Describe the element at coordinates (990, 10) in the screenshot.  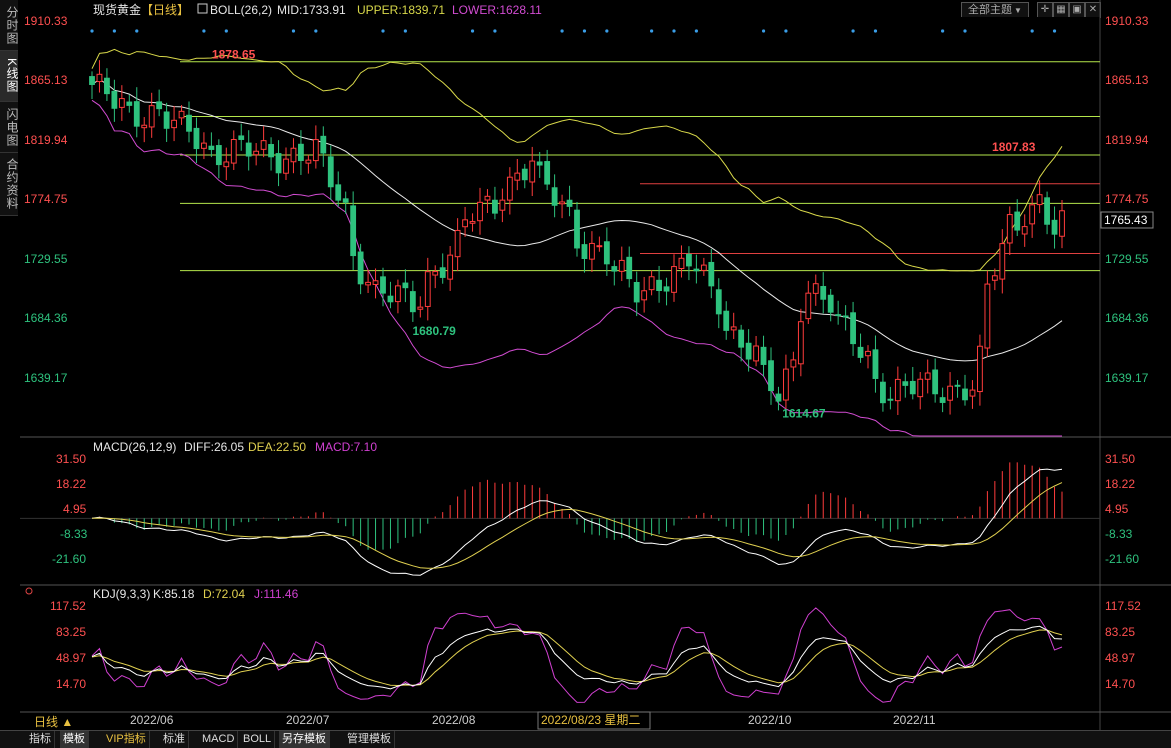
I see `theme-label: 全部主题` at that location.